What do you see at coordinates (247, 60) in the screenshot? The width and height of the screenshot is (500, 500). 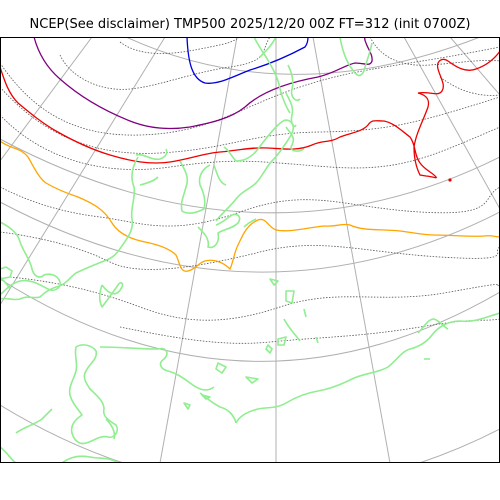 I see `contour-blue` at bounding box center [247, 60].